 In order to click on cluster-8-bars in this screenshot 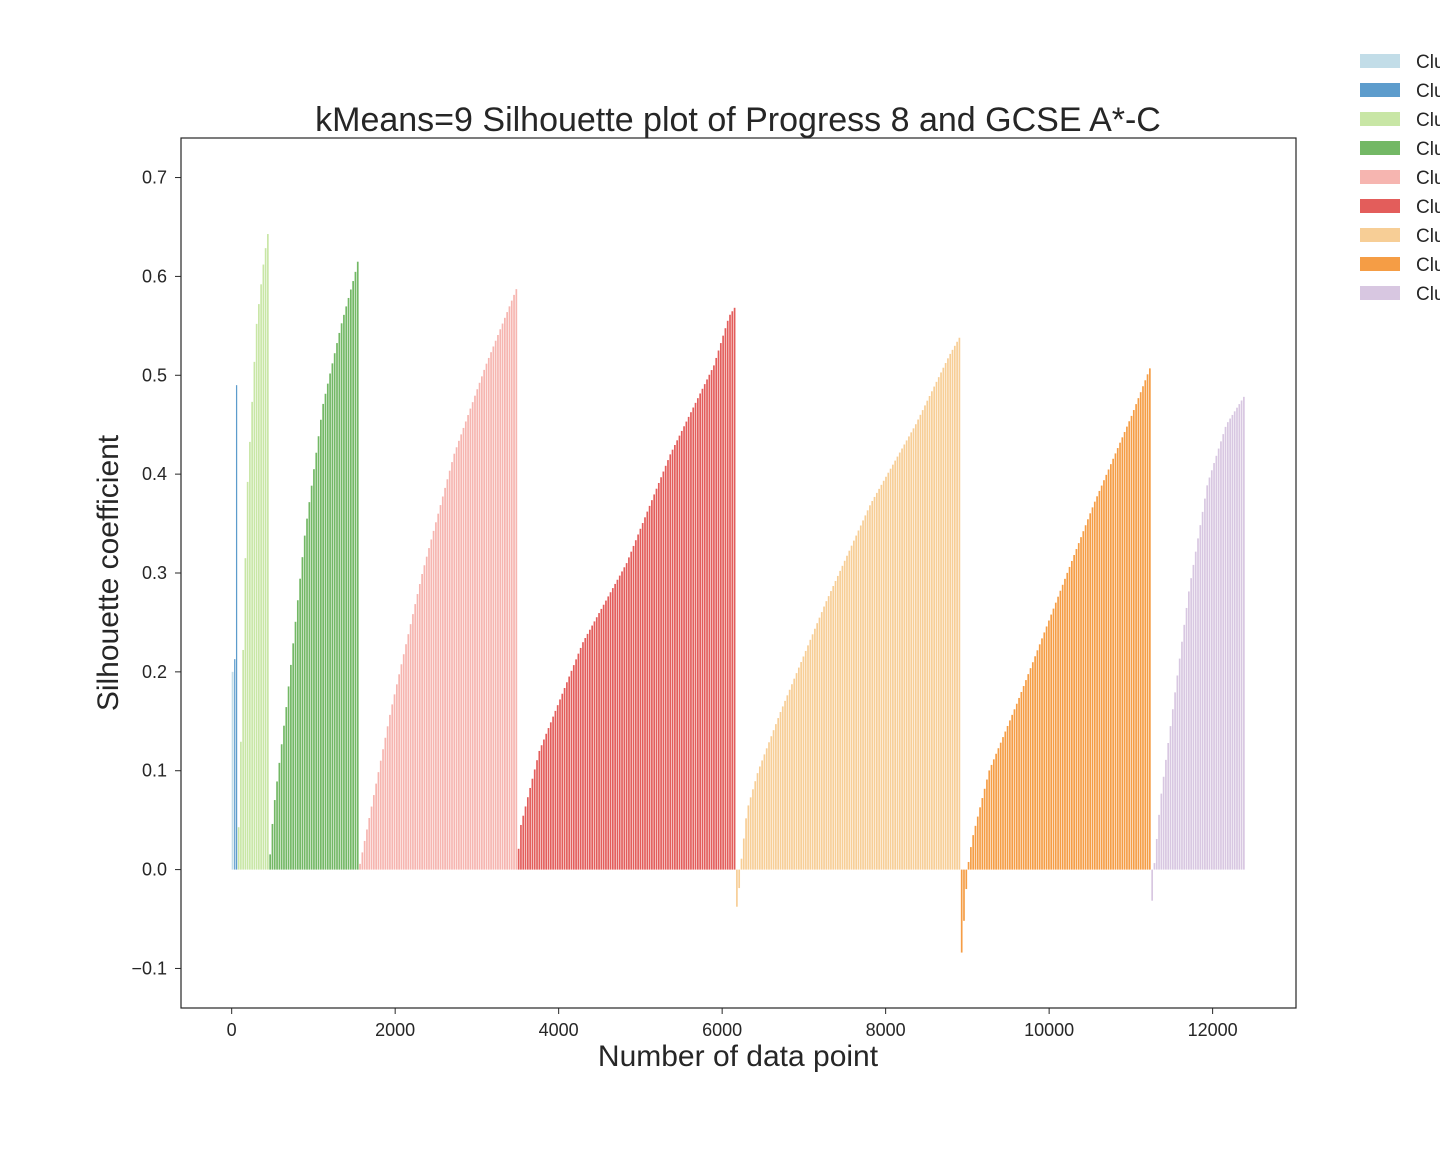, I will do `click(1198, 648)`.